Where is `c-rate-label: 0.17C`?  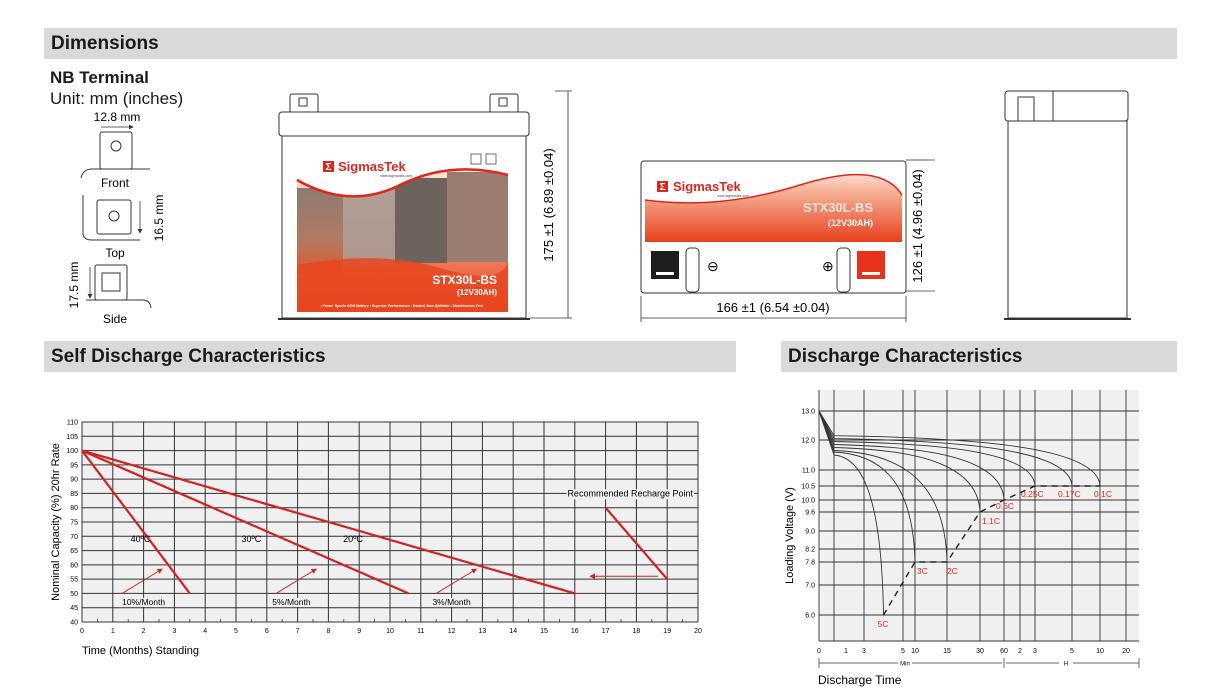 c-rate-label: 0.17C is located at coordinates (1069, 494).